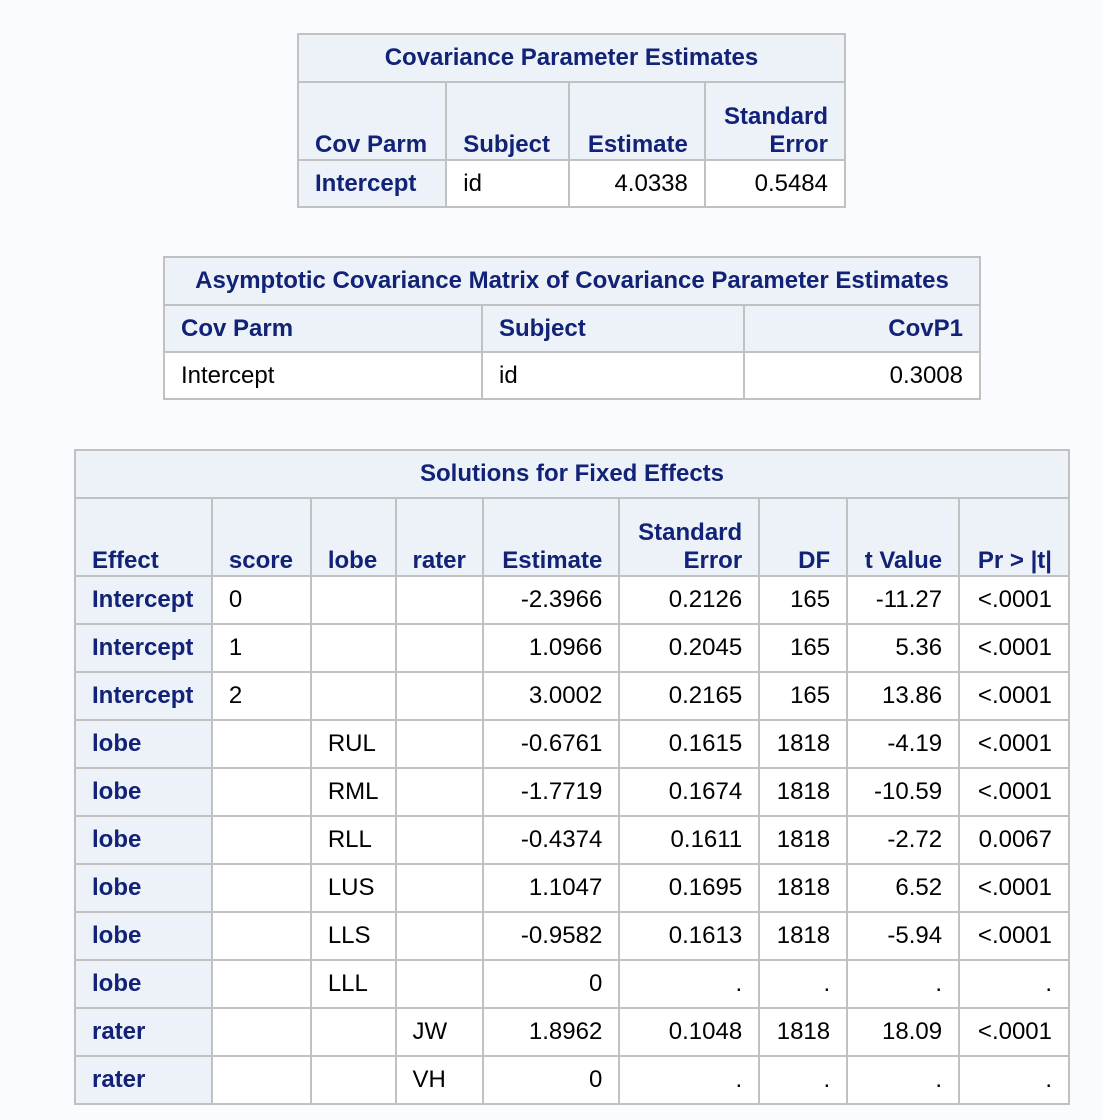  I want to click on table-cell: 1.1047, so click(551, 888).